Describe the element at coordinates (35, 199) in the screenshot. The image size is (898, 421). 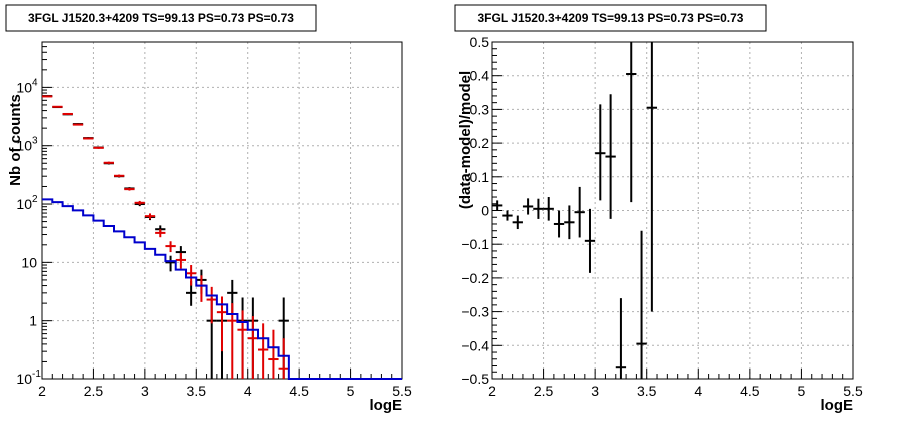
I see `y-tick-exponent: 2` at that location.